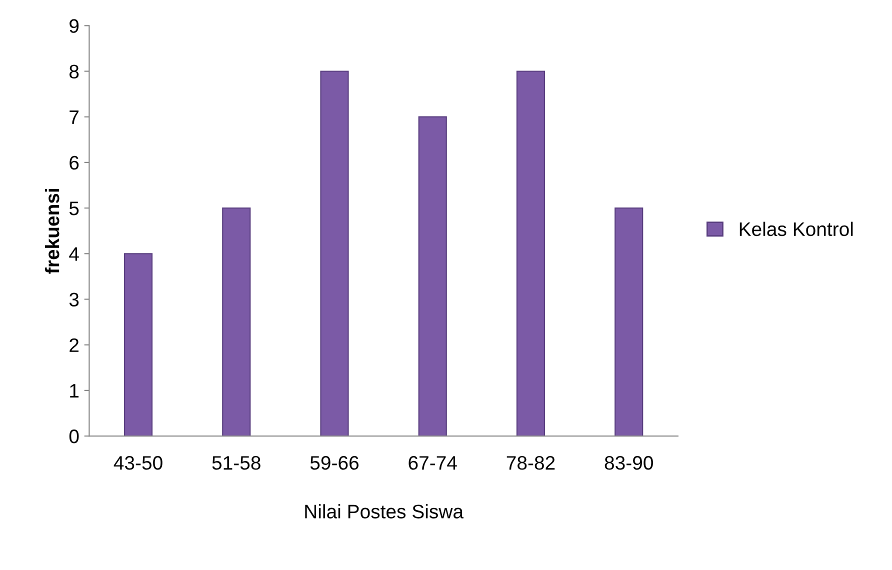  I want to click on y-tick-label: 6, so click(74, 163).